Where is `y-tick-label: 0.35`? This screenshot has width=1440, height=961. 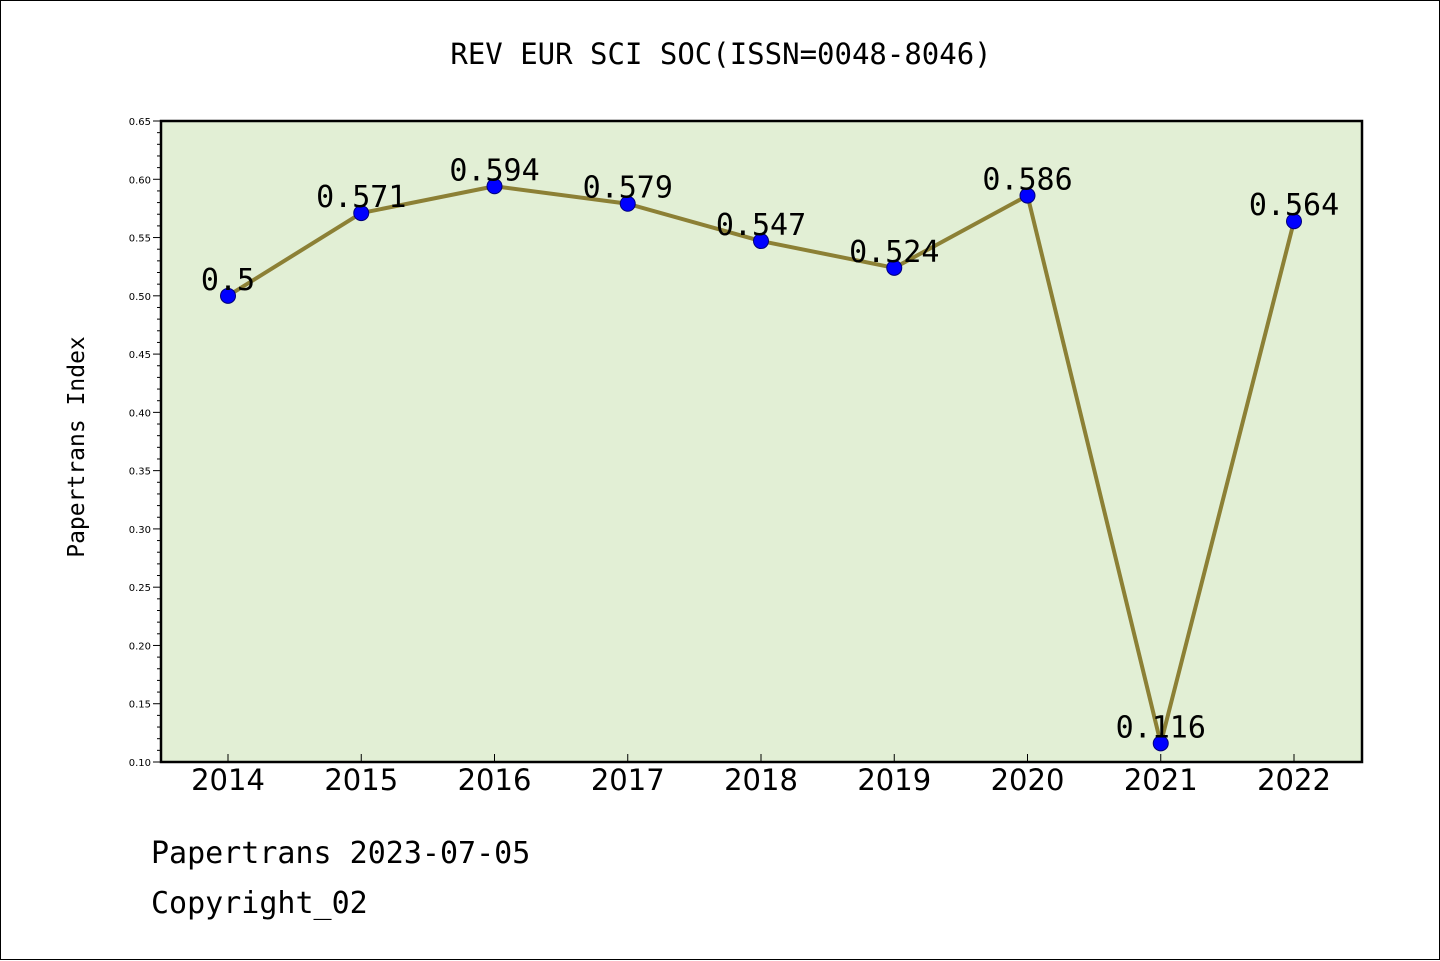 y-tick-label: 0.35 is located at coordinates (140, 472).